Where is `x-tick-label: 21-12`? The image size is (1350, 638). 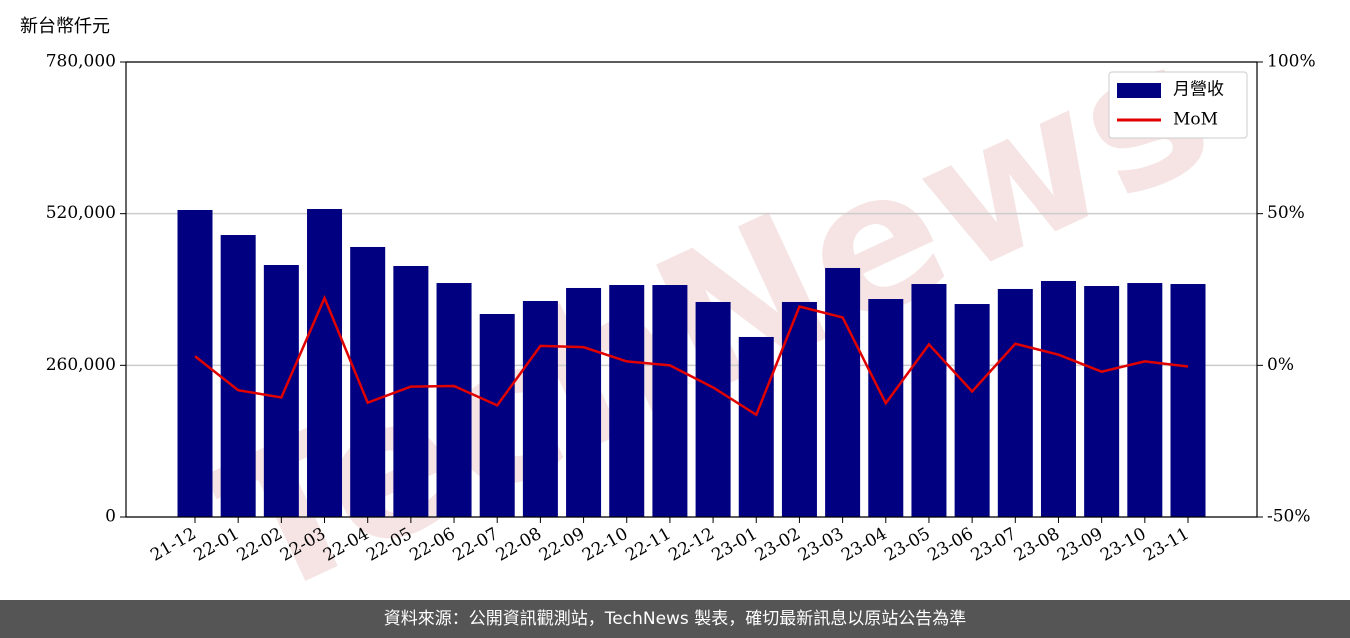 x-tick-label: 21-12 is located at coordinates (173, 545).